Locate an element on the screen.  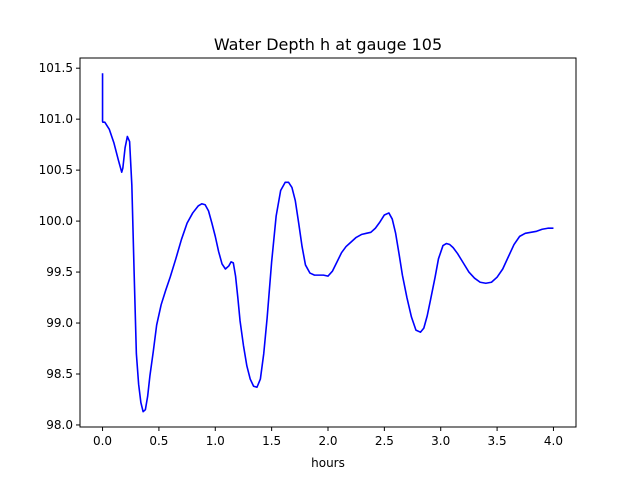
y-tick-label: 99.0 is located at coordinates (59, 323).